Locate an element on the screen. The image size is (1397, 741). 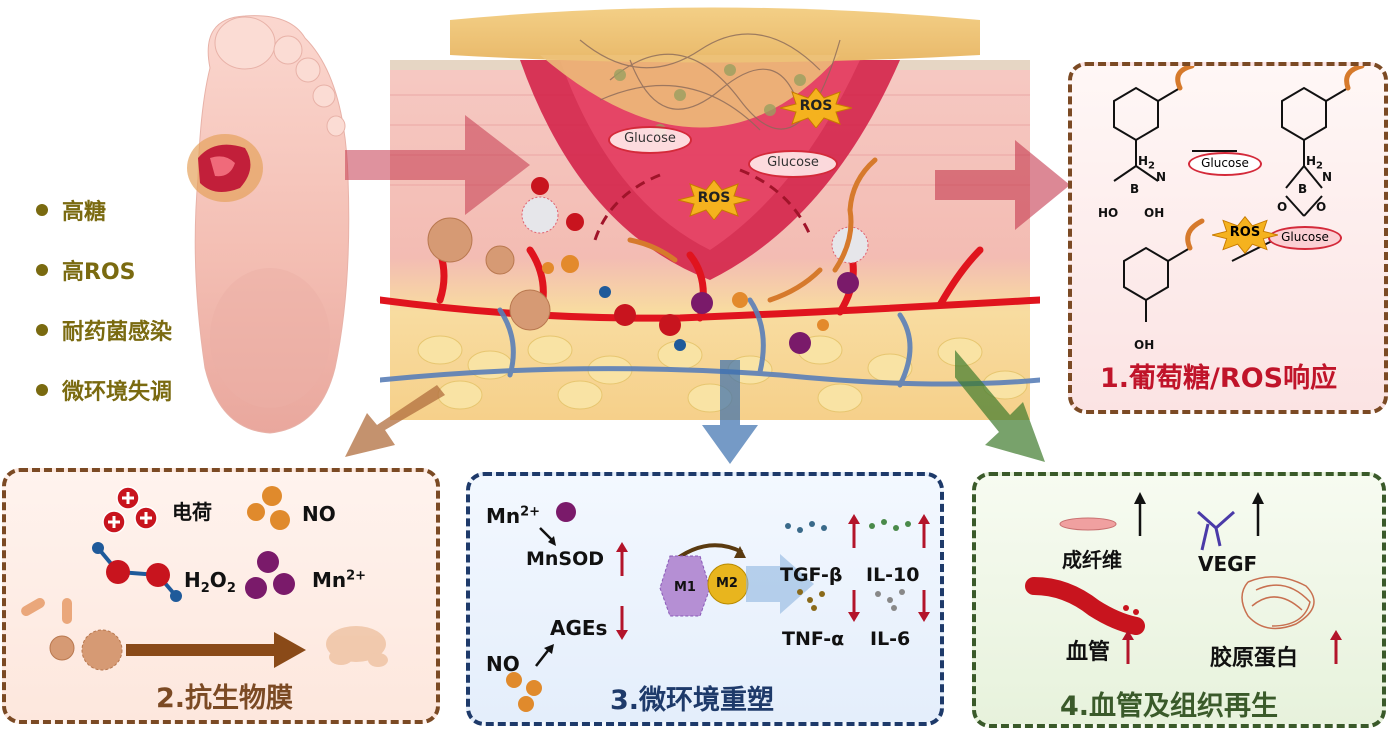
bullet-item: 耐药菌感染 is located at coordinates (104, 330).